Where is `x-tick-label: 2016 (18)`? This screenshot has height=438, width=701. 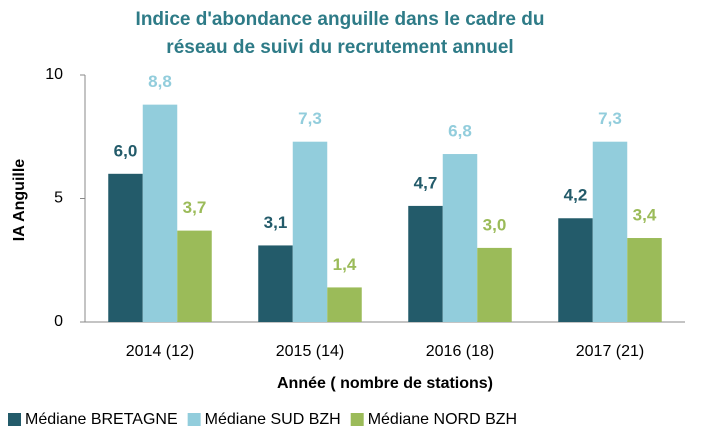
x-tick-label: 2016 (18) is located at coordinates (460, 351).